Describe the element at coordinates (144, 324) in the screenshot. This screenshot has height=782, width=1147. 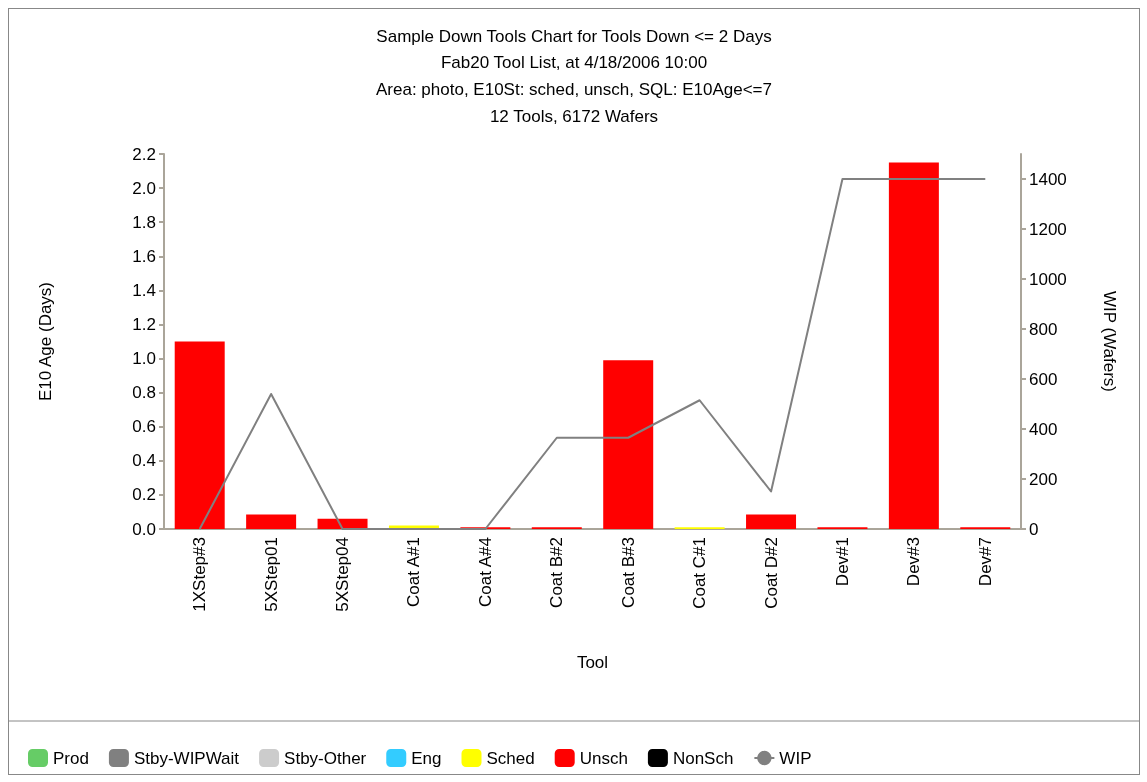
I see `y-tick-label: 1.2` at that location.